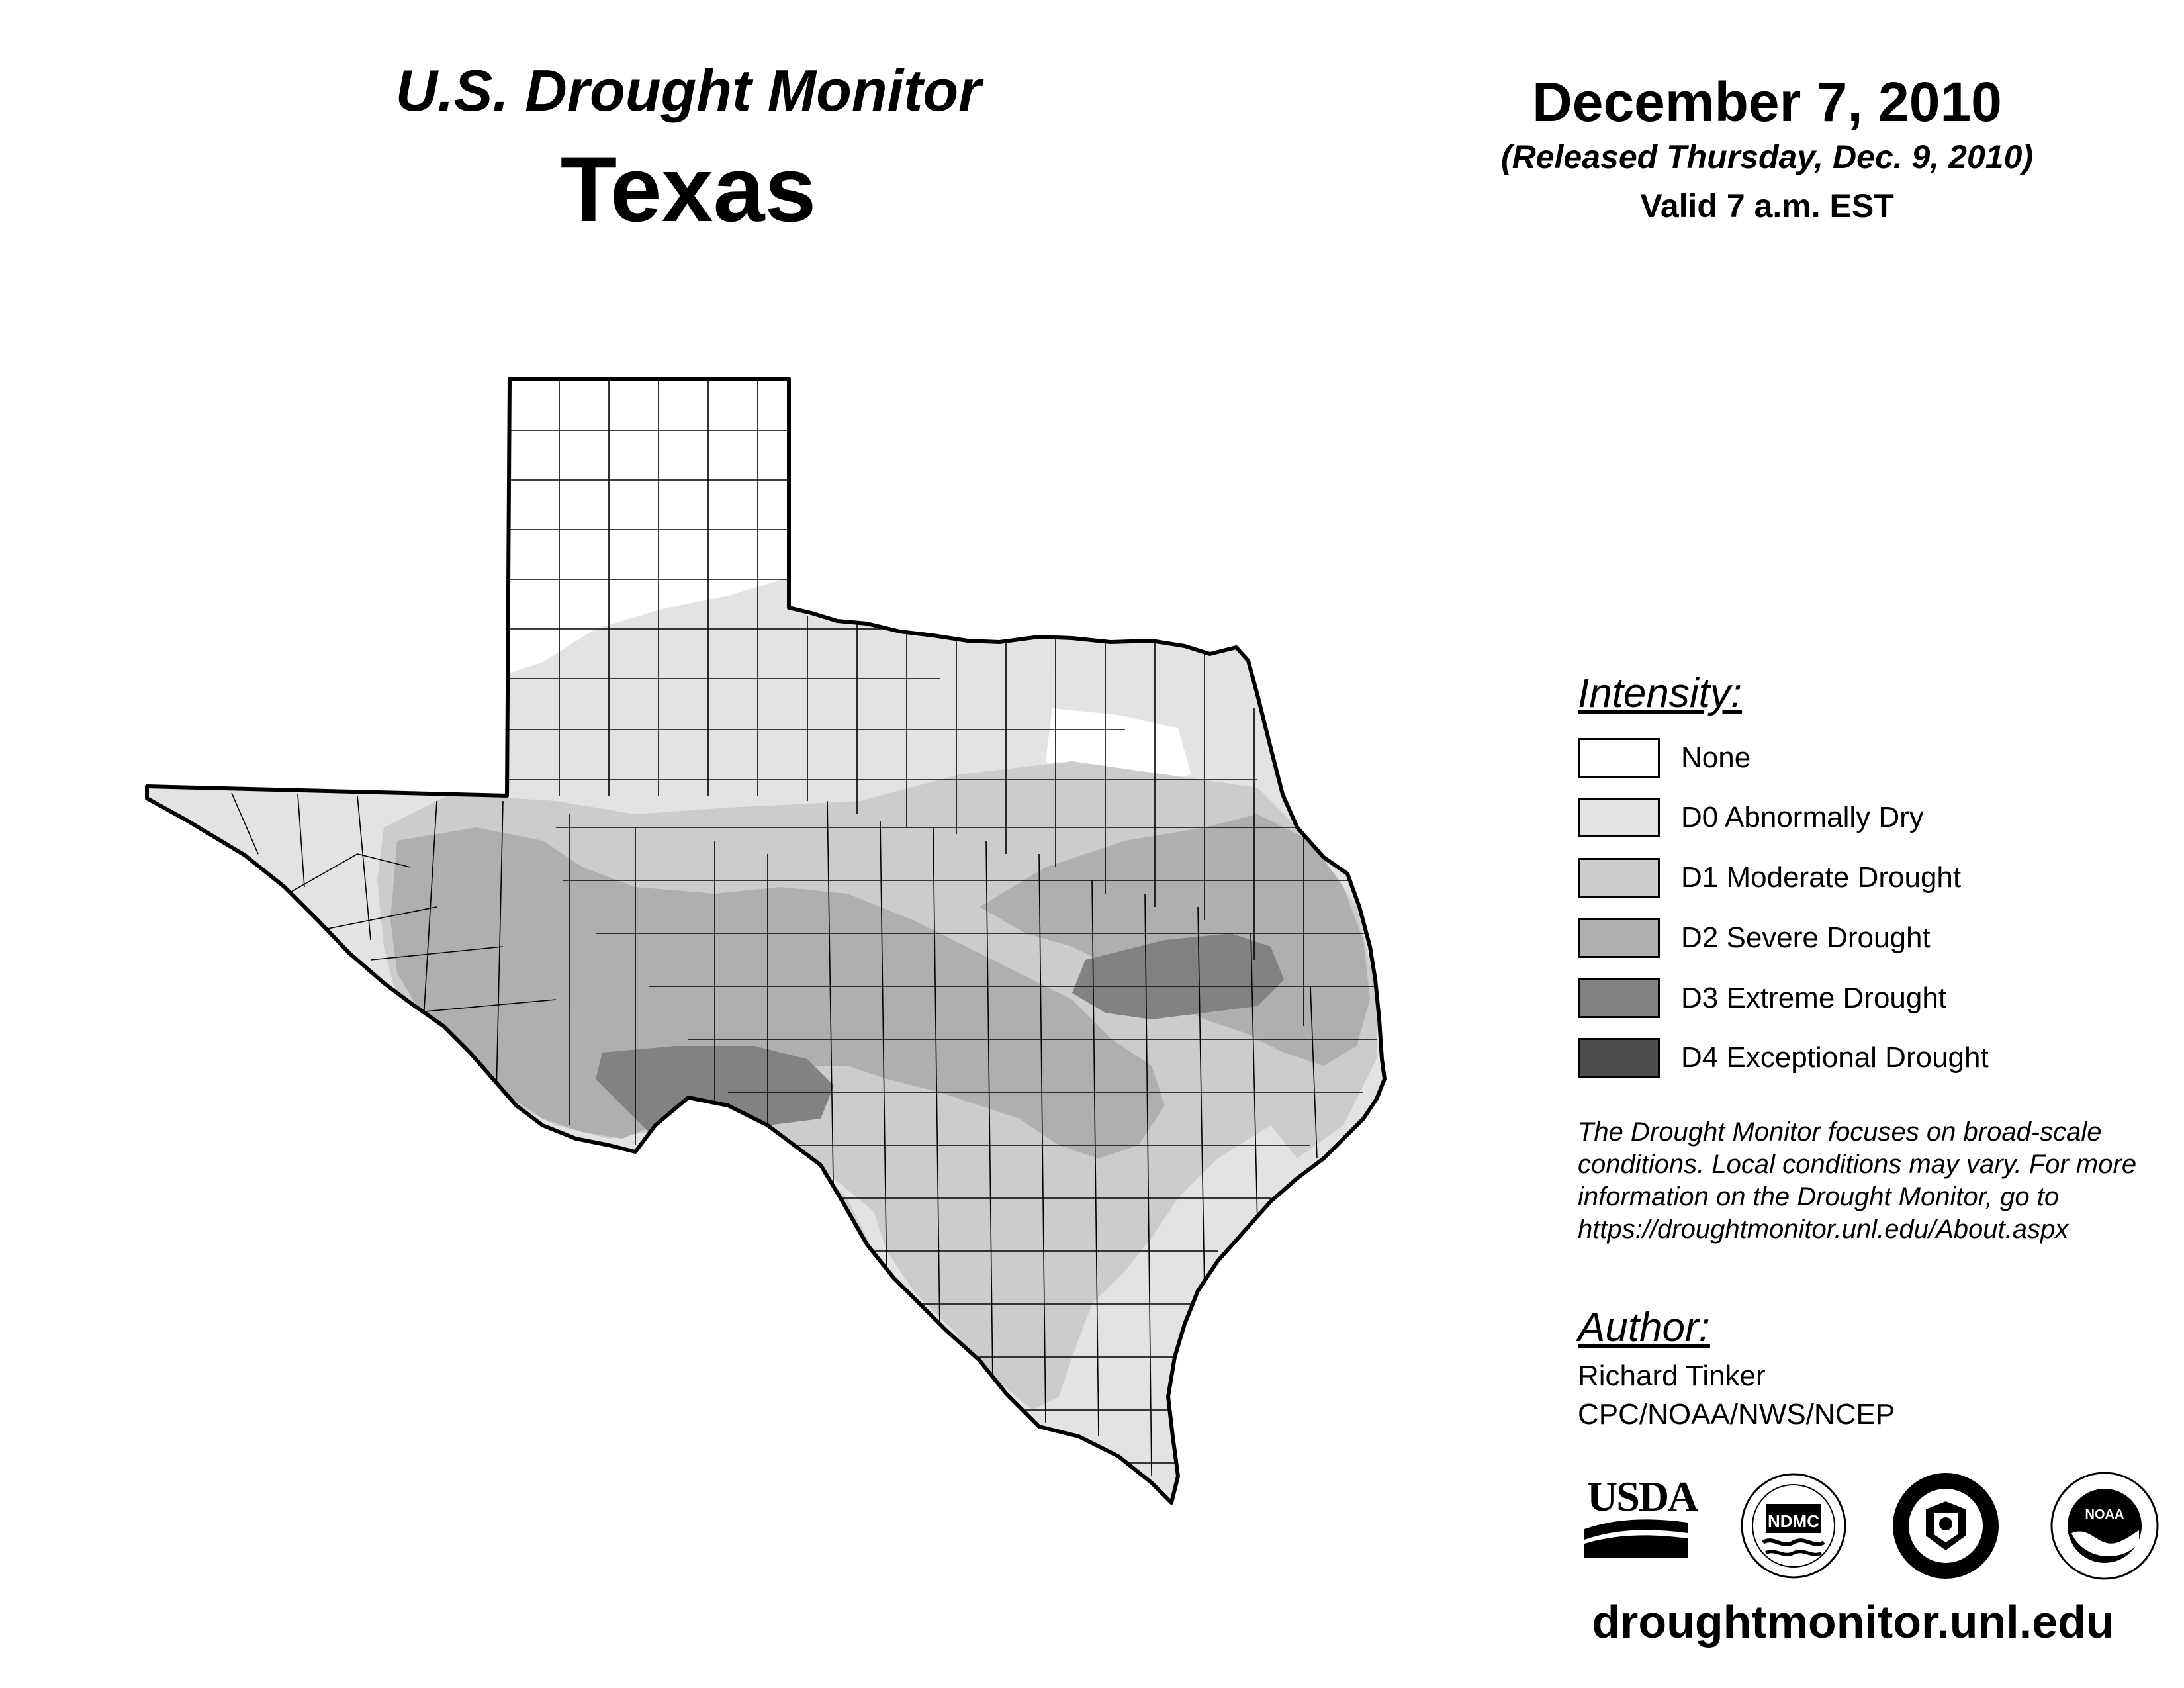 Image resolution: width=2184 pixels, height=1688 pixels. Describe the element at coordinates (688, 90) in the screenshot. I see `product-title: U.S. Drought Monitor` at that location.